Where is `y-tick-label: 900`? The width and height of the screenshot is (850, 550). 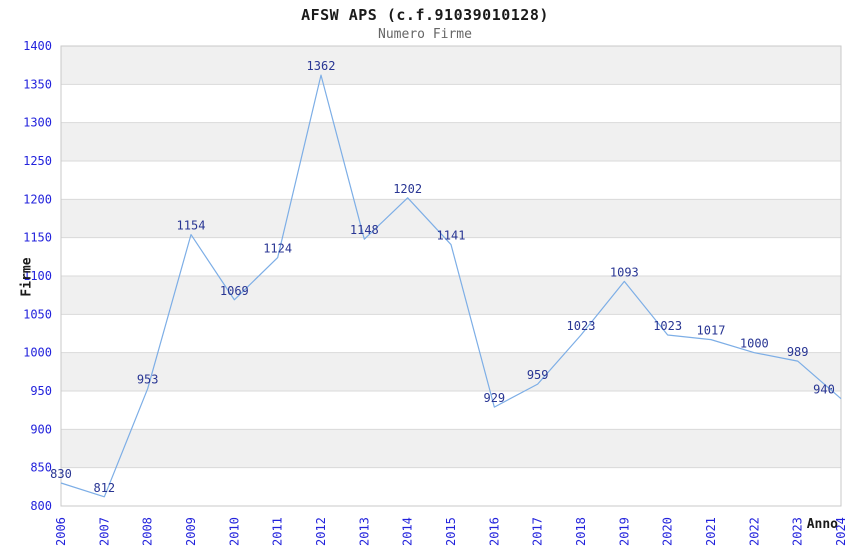 y-tick-label: 900 is located at coordinates (41, 429).